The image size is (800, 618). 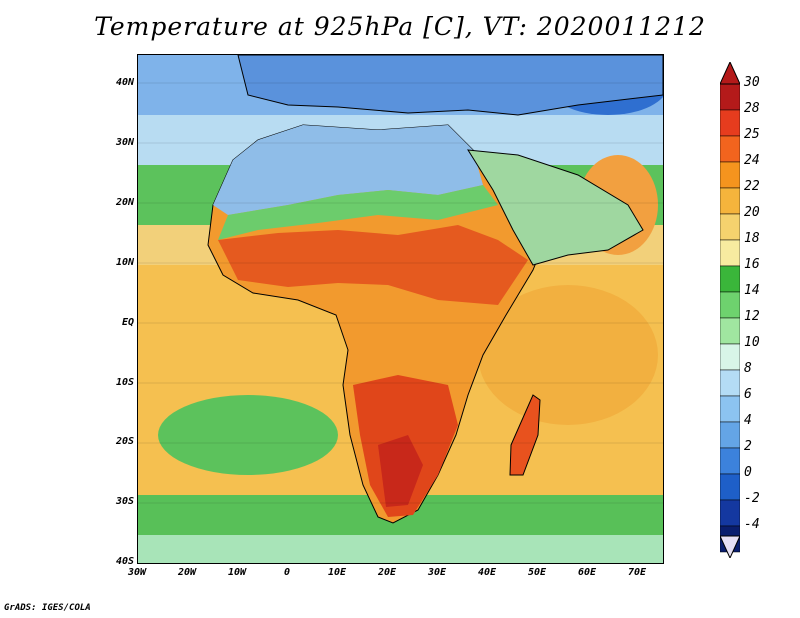 What do you see at coordinates (752, 108) in the screenshot?
I see `colorbar-label: 28` at bounding box center [752, 108].